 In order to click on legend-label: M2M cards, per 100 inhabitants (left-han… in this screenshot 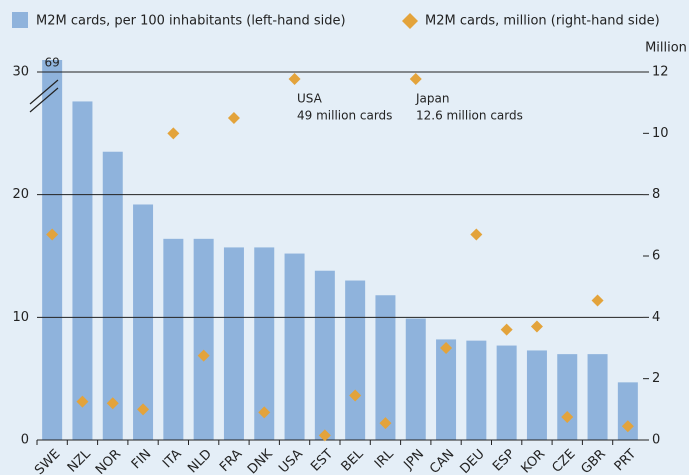, I will do `click(191, 21)`.